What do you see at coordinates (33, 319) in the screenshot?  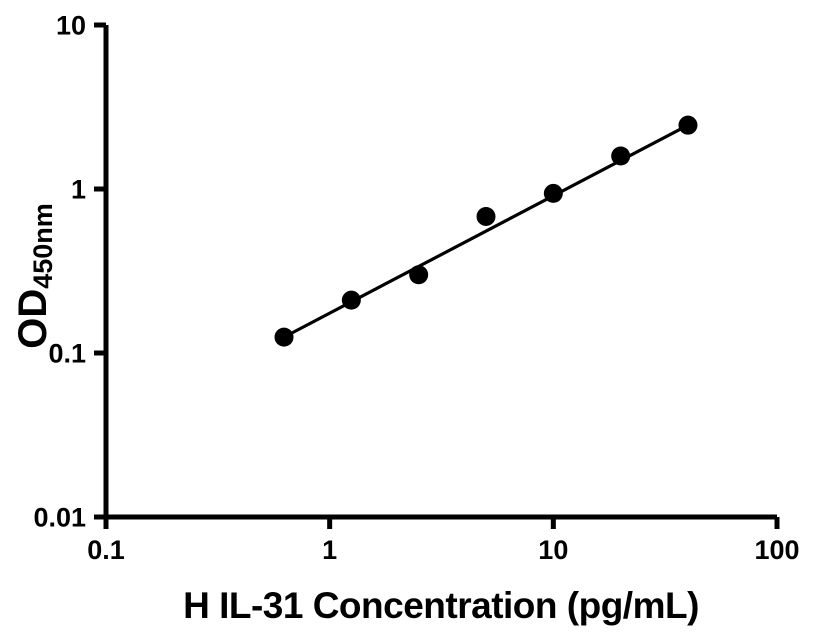 I see `y-axis-title-main: OD` at bounding box center [33, 319].